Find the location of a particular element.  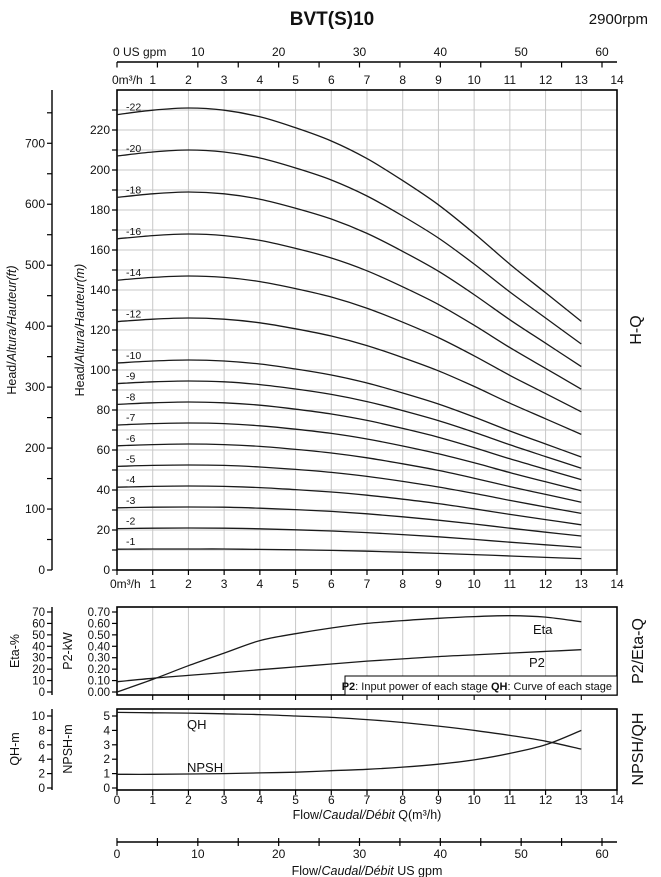

p2-label-0.20: 0.20 is located at coordinates (99, 670).